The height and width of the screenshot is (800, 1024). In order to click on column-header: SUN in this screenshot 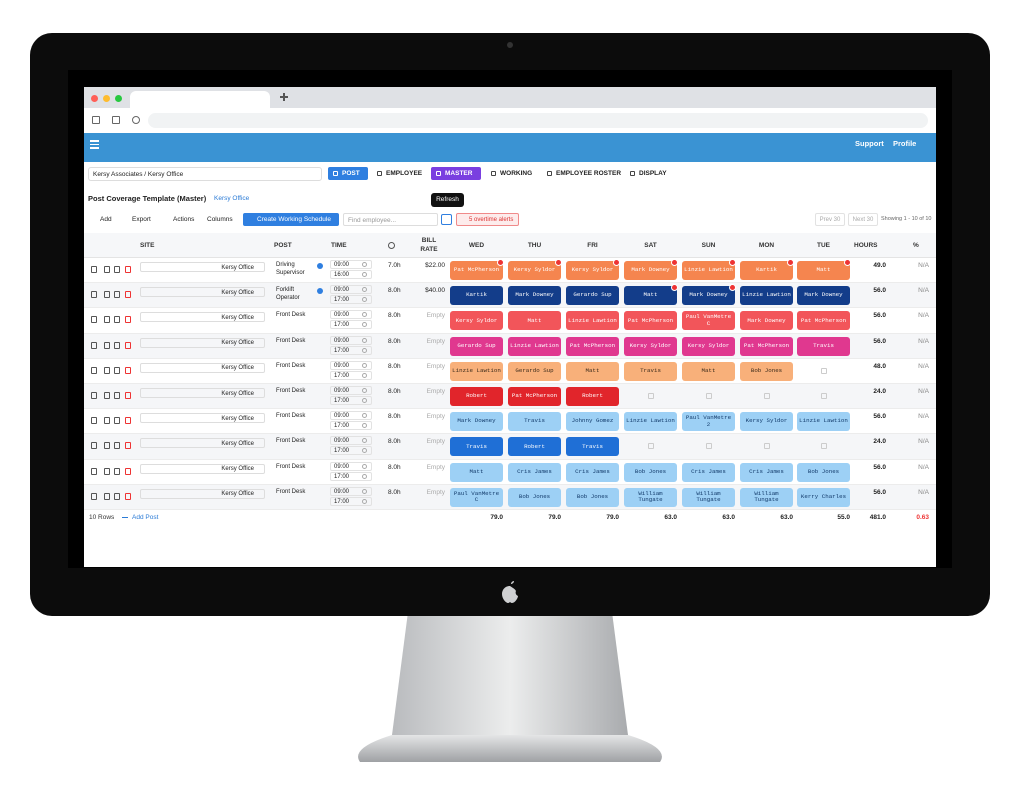, I will do `click(708, 245)`.